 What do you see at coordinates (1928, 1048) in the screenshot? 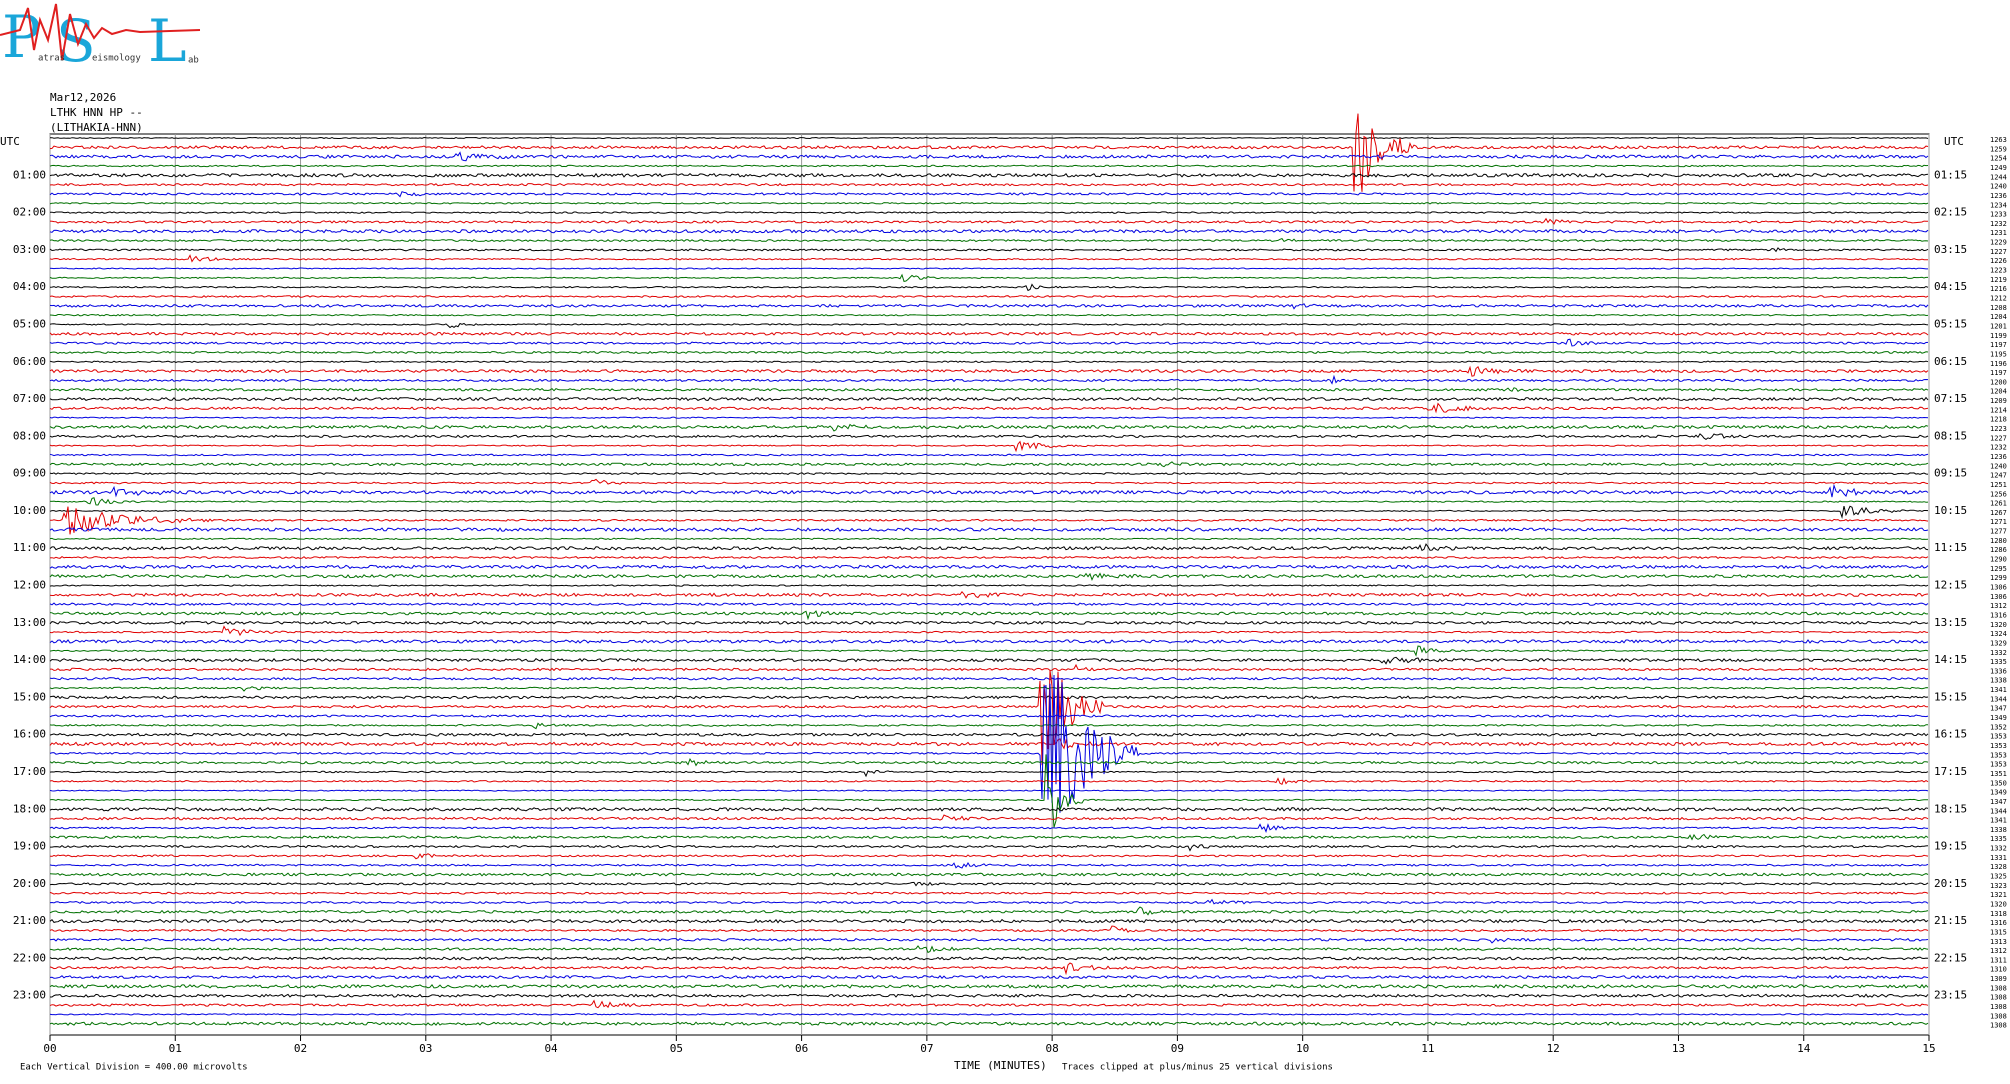
I see `x-tick-label: 15` at bounding box center [1928, 1048].